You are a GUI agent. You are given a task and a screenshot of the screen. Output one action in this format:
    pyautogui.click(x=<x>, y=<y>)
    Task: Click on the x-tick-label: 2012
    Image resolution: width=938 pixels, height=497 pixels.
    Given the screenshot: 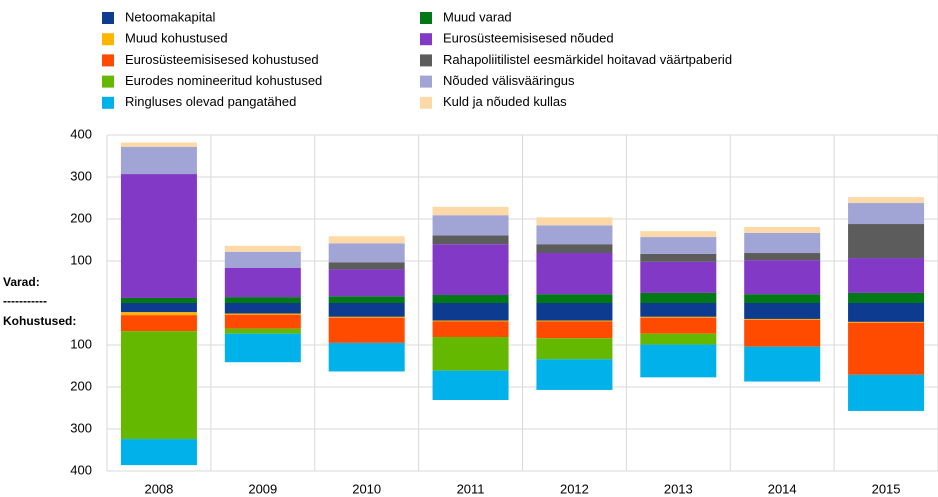 What is the action you would take?
    pyautogui.click(x=574, y=488)
    